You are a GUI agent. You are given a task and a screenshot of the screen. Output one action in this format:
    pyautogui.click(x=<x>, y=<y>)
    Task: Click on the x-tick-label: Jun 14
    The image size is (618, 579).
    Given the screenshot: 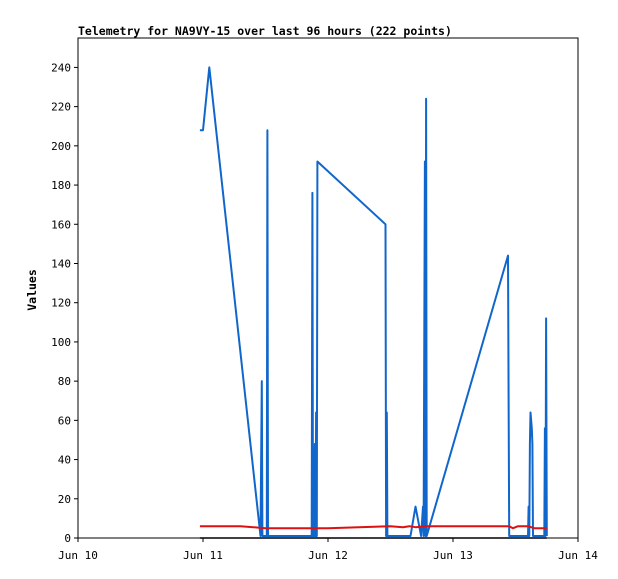 What is the action you would take?
    pyautogui.click(x=578, y=555)
    